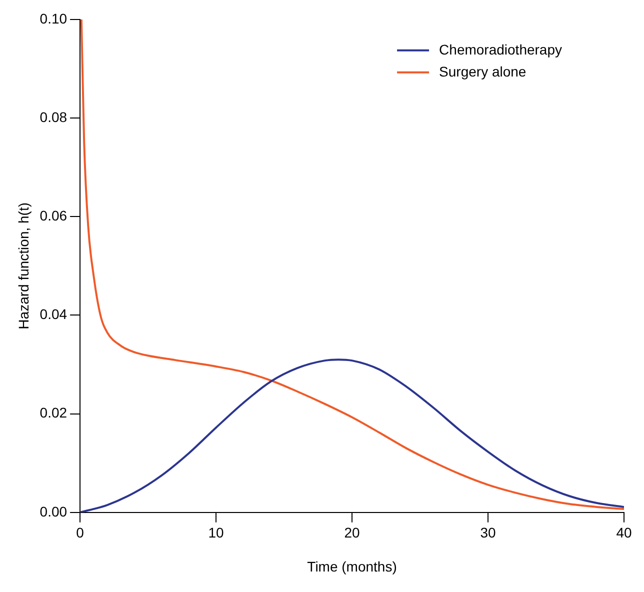  What do you see at coordinates (54, 18) in the screenshot?
I see `y-tick-label: 0.10` at bounding box center [54, 18].